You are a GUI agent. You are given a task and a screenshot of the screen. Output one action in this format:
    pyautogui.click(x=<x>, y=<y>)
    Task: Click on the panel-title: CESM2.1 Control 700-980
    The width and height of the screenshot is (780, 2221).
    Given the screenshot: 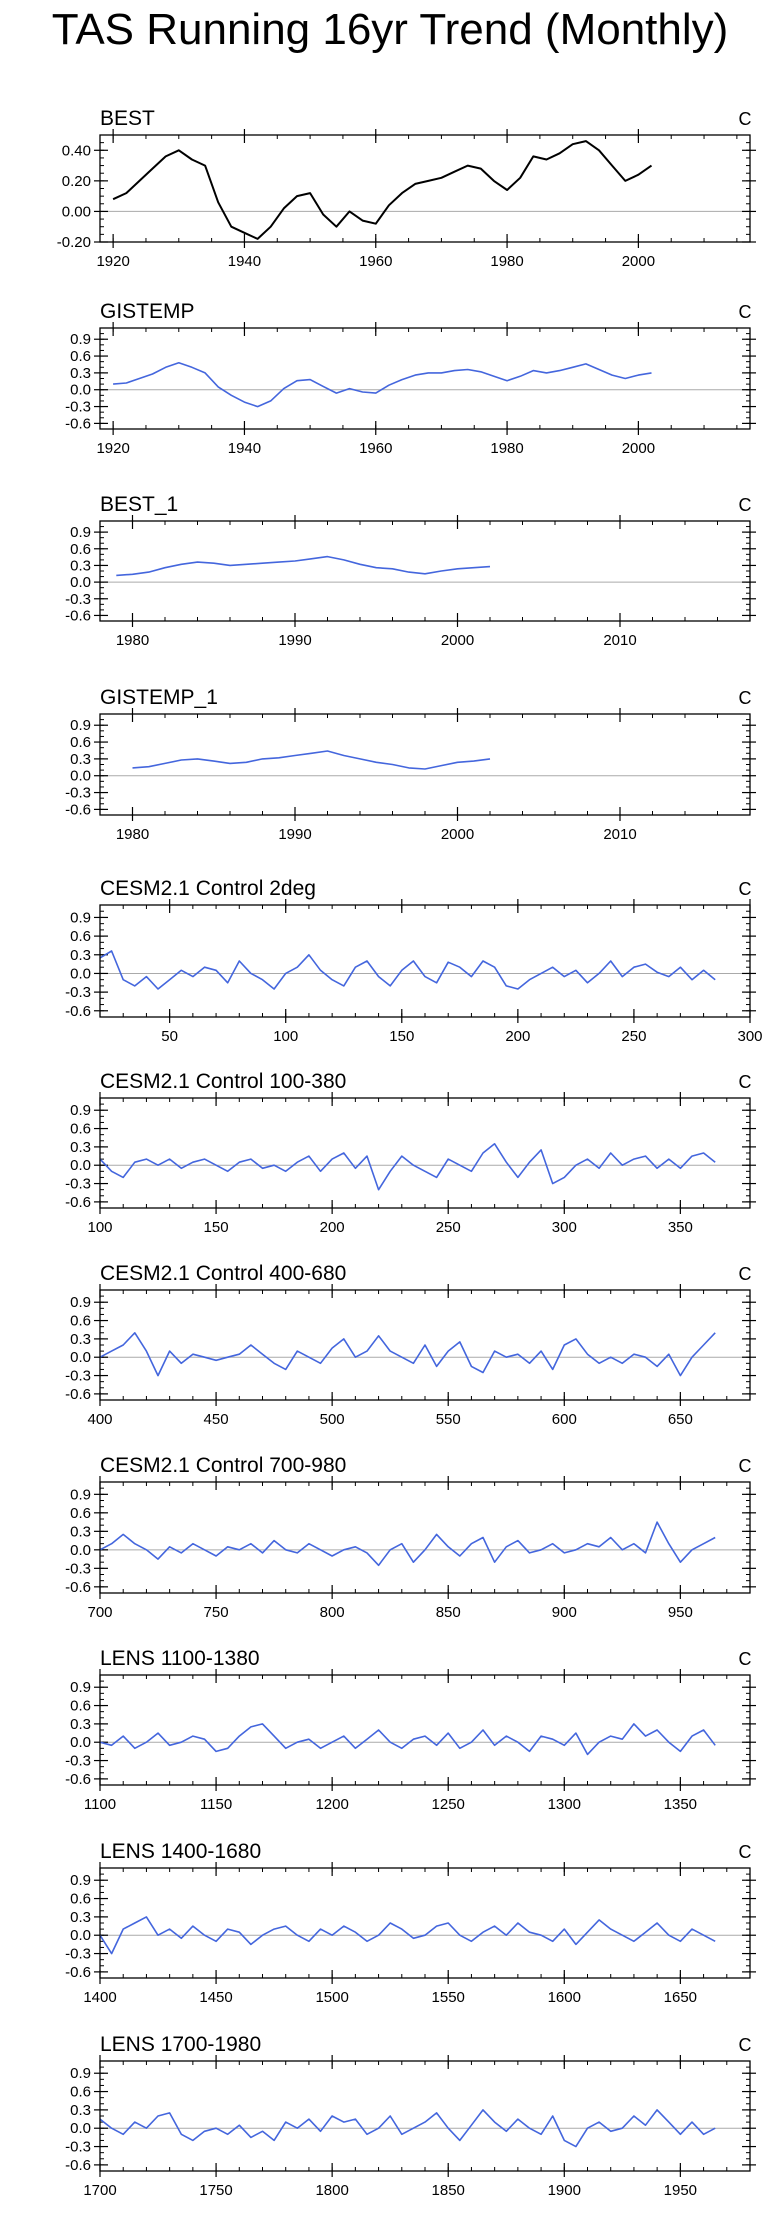 What is the action you would take?
    pyautogui.click(x=223, y=1465)
    